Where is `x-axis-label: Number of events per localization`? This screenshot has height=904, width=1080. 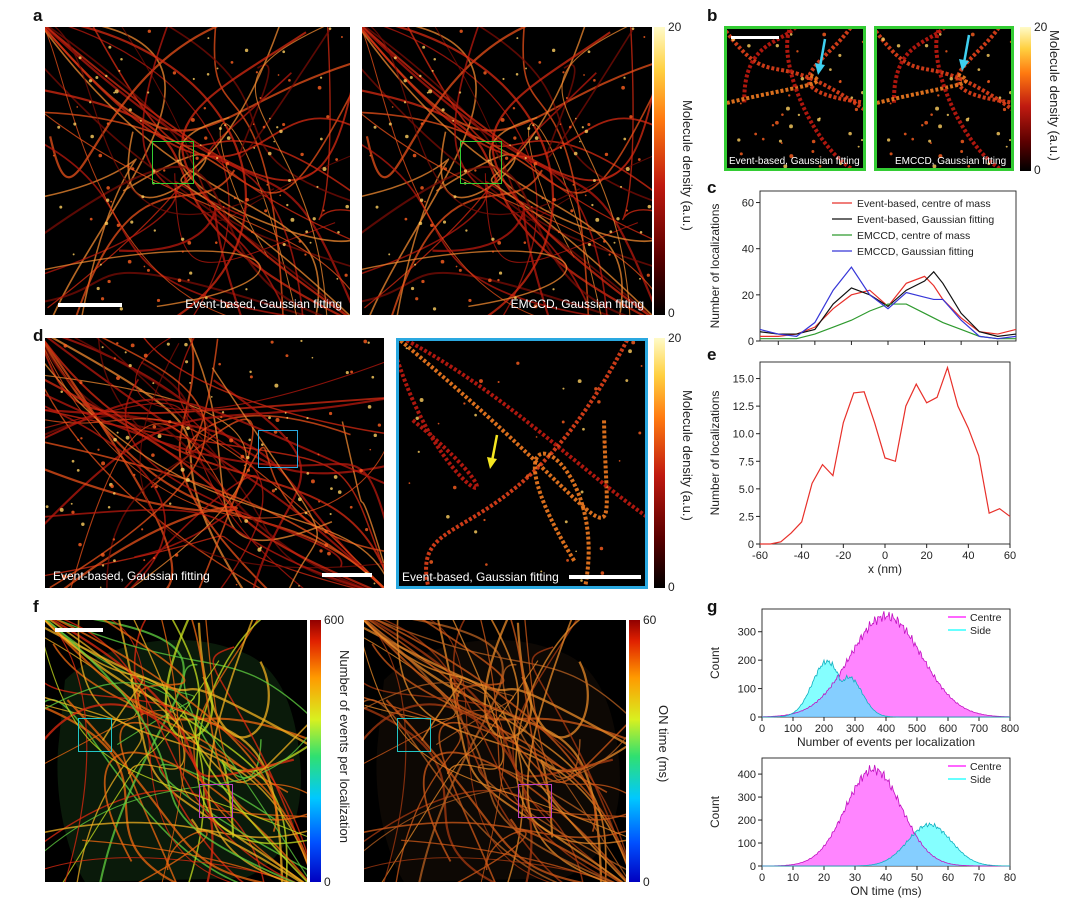
x-axis-label: Number of events per localization is located at coordinates (886, 742).